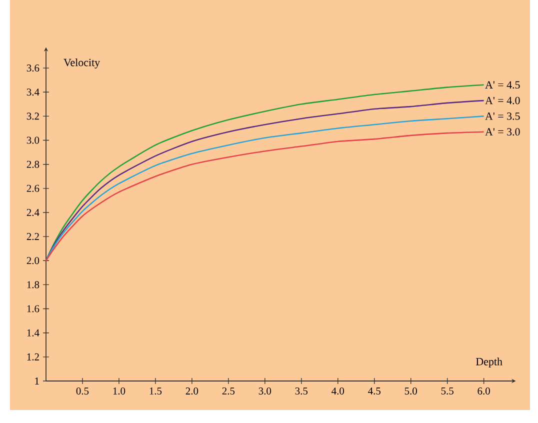 The width and height of the screenshot is (538, 423). Describe the element at coordinates (119, 391) in the screenshot. I see `x-tick-label: 1.0` at that location.